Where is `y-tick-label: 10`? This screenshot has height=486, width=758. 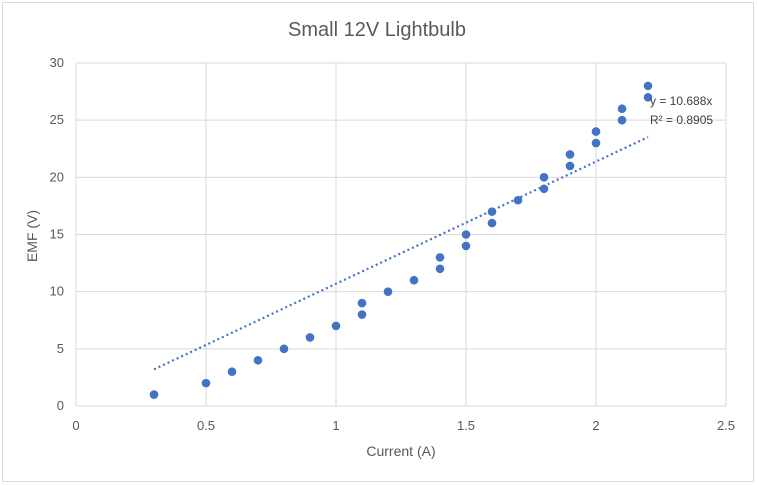
y-tick-label: 10 is located at coordinates (57, 291).